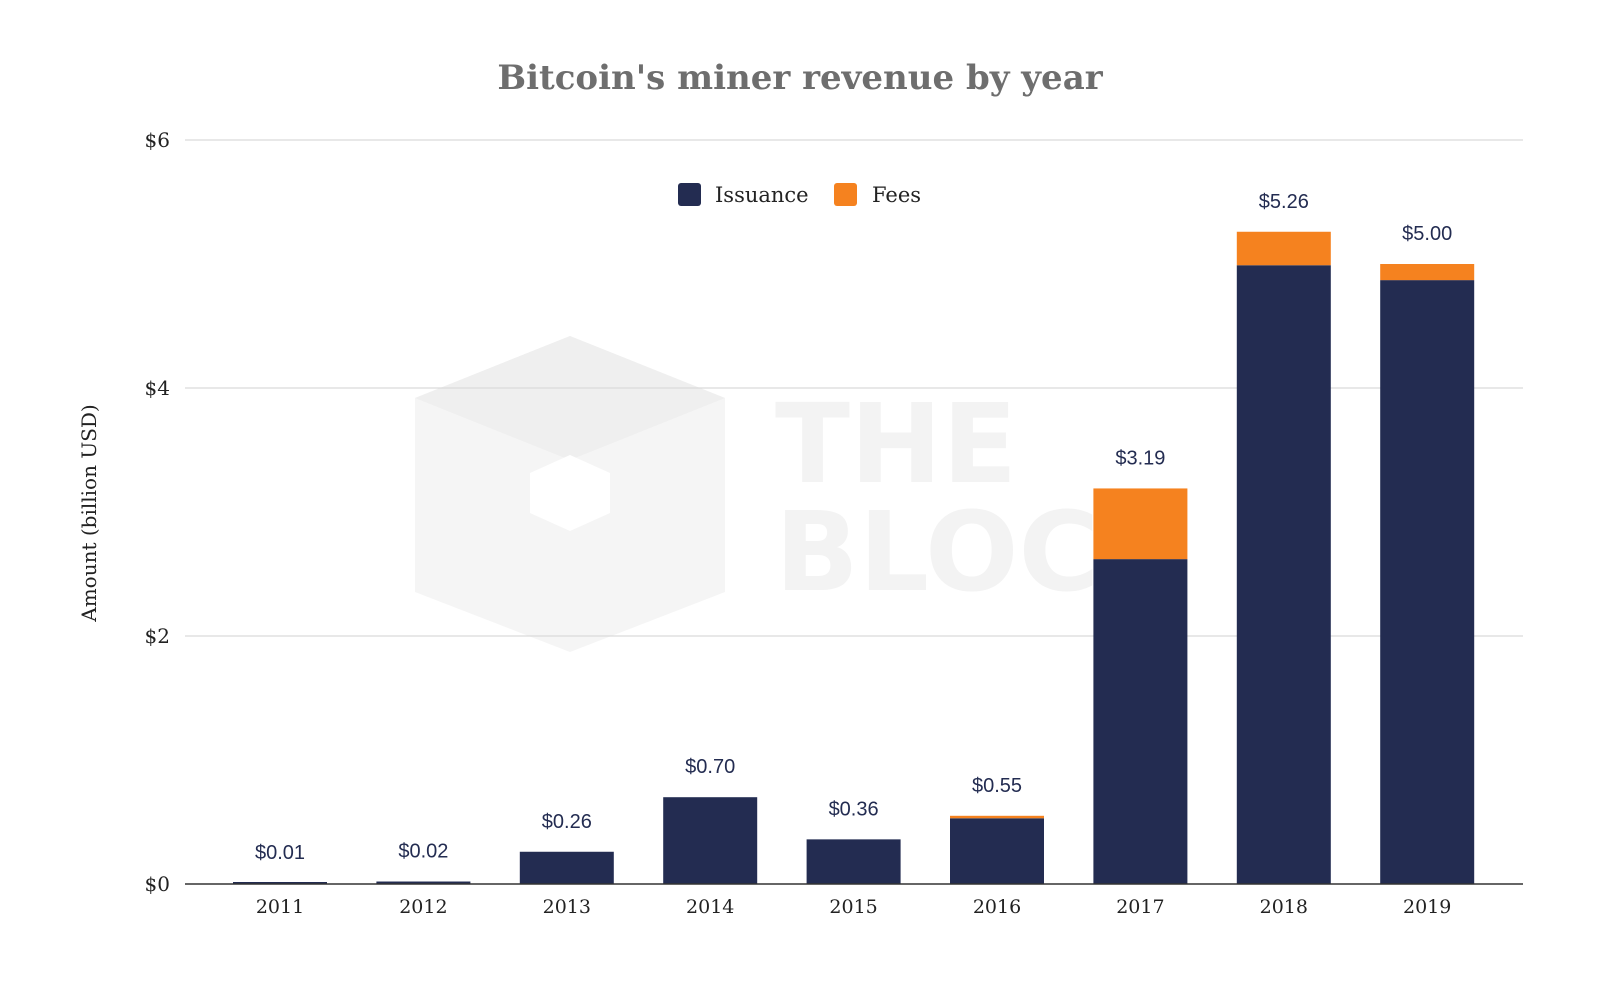 The width and height of the screenshot is (1600, 985). Describe the element at coordinates (280, 853) in the screenshot. I see `bar-value-label-2011: $0.01` at that location.